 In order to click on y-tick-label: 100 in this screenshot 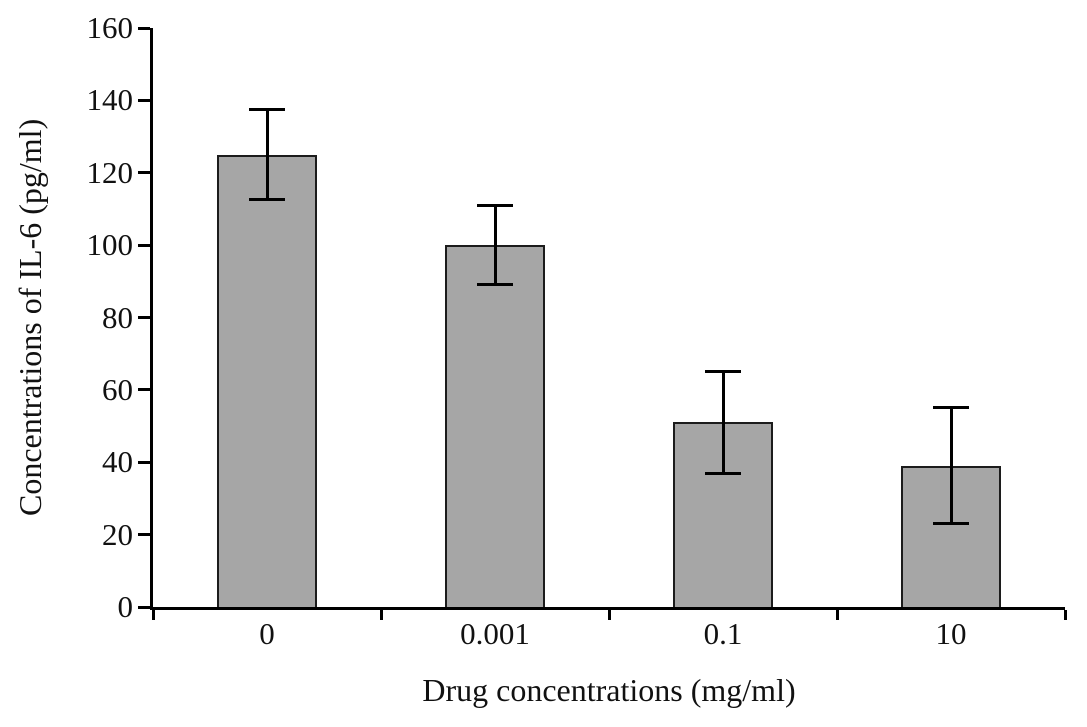, I will do `click(110, 245)`.